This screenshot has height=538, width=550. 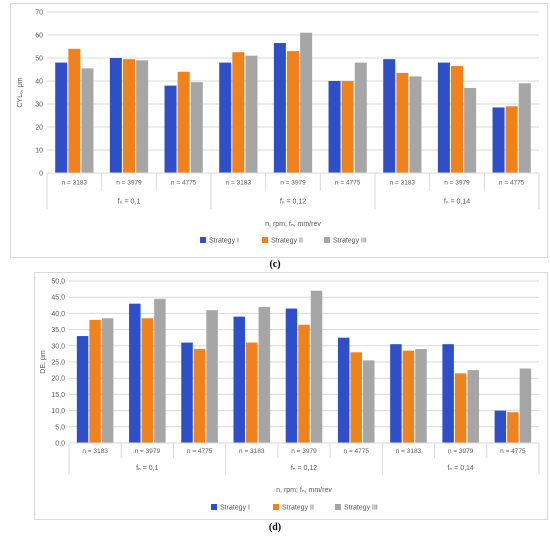 I want to click on y-tick-label: 20,0, so click(x=58, y=379).